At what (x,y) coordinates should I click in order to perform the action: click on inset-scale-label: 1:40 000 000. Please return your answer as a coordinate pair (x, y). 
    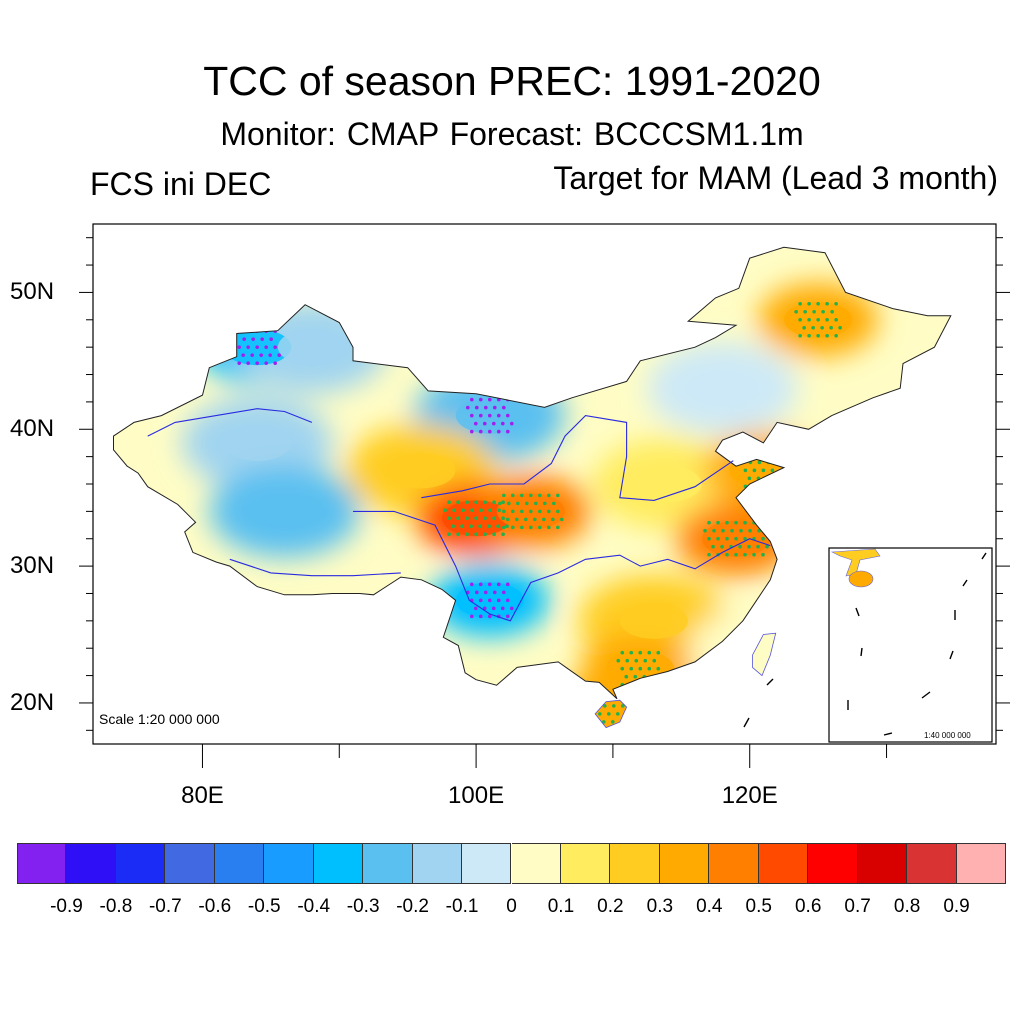
    Looking at the image, I should click on (947, 735).